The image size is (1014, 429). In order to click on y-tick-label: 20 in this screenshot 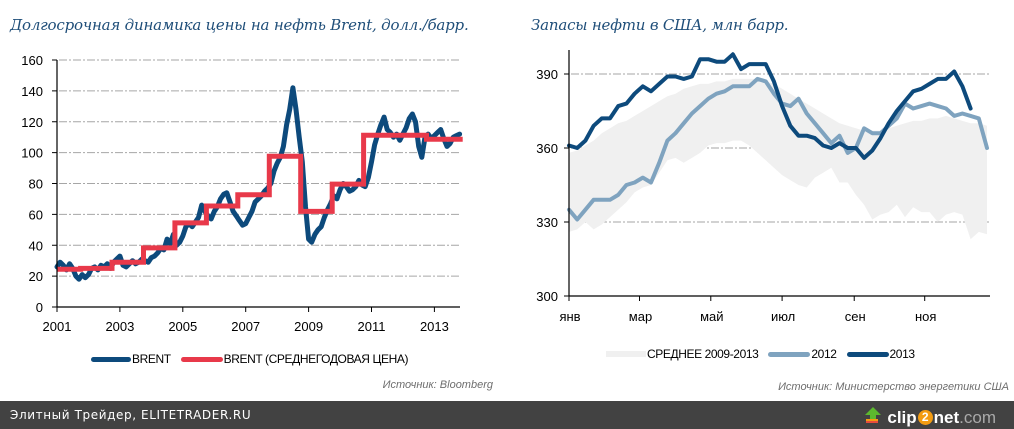, I will do `click(36, 276)`.